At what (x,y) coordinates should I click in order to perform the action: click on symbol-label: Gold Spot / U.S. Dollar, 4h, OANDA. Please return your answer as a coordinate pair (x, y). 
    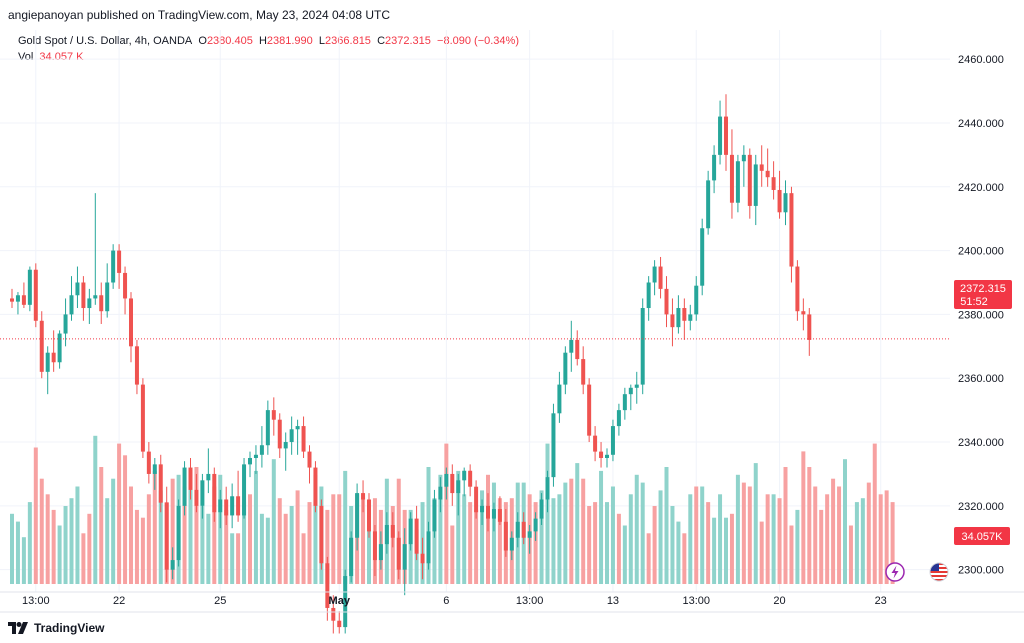
    Looking at the image, I should click on (105, 41).